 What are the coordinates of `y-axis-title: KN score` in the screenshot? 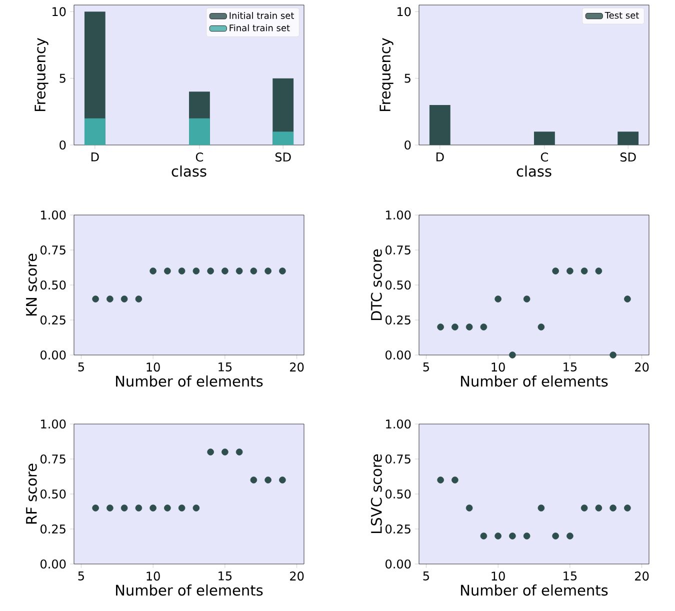 It's located at (31, 285).